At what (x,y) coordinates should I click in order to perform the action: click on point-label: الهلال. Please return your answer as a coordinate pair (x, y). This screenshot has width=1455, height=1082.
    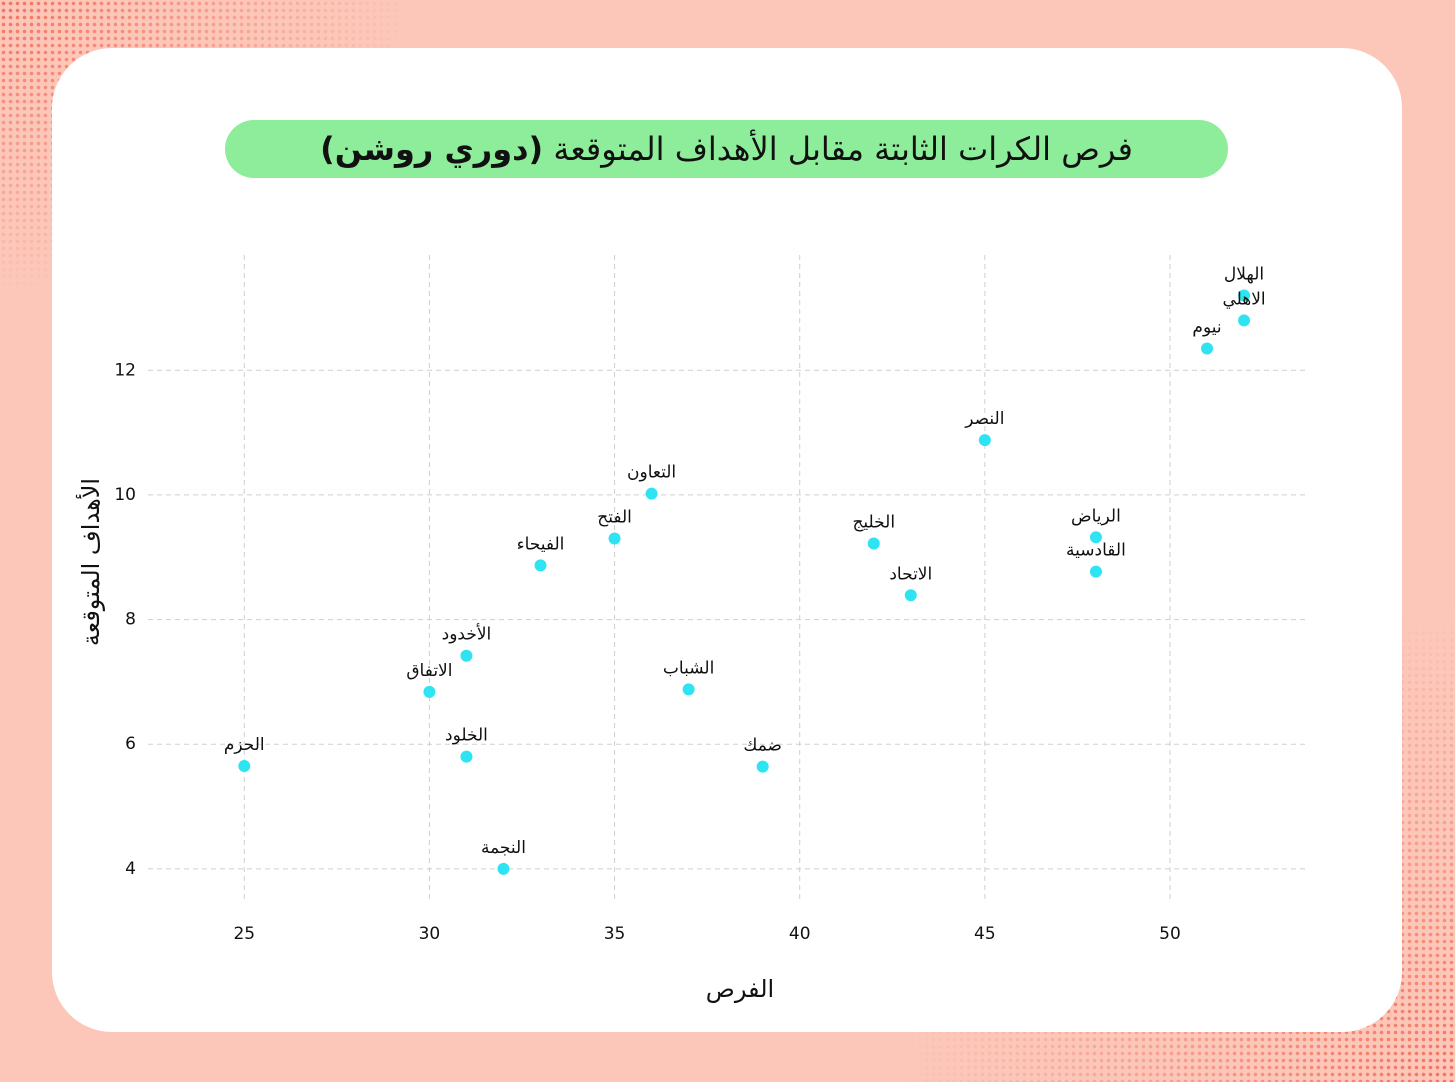
    Looking at the image, I should click on (1244, 275).